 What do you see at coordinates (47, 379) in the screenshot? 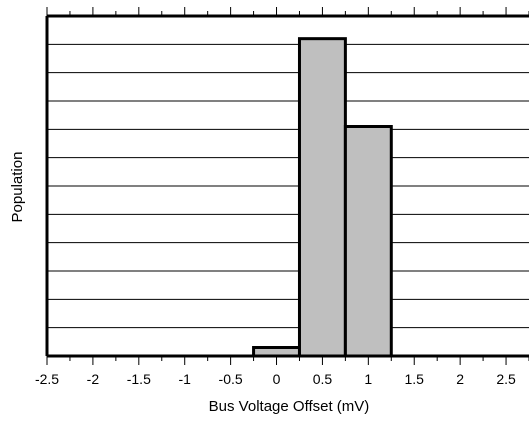
I see `x-tick-label: -2.5` at bounding box center [47, 379].